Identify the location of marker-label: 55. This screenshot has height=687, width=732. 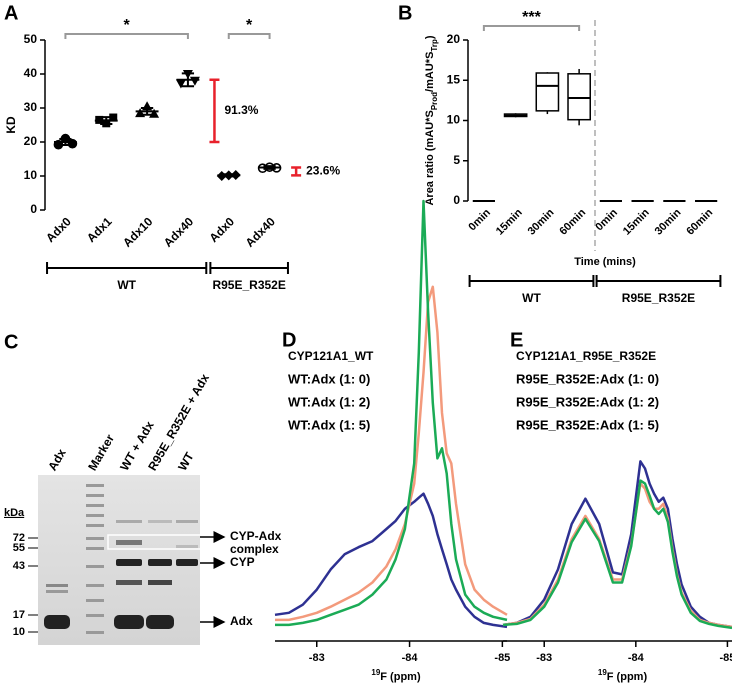
(19, 548).